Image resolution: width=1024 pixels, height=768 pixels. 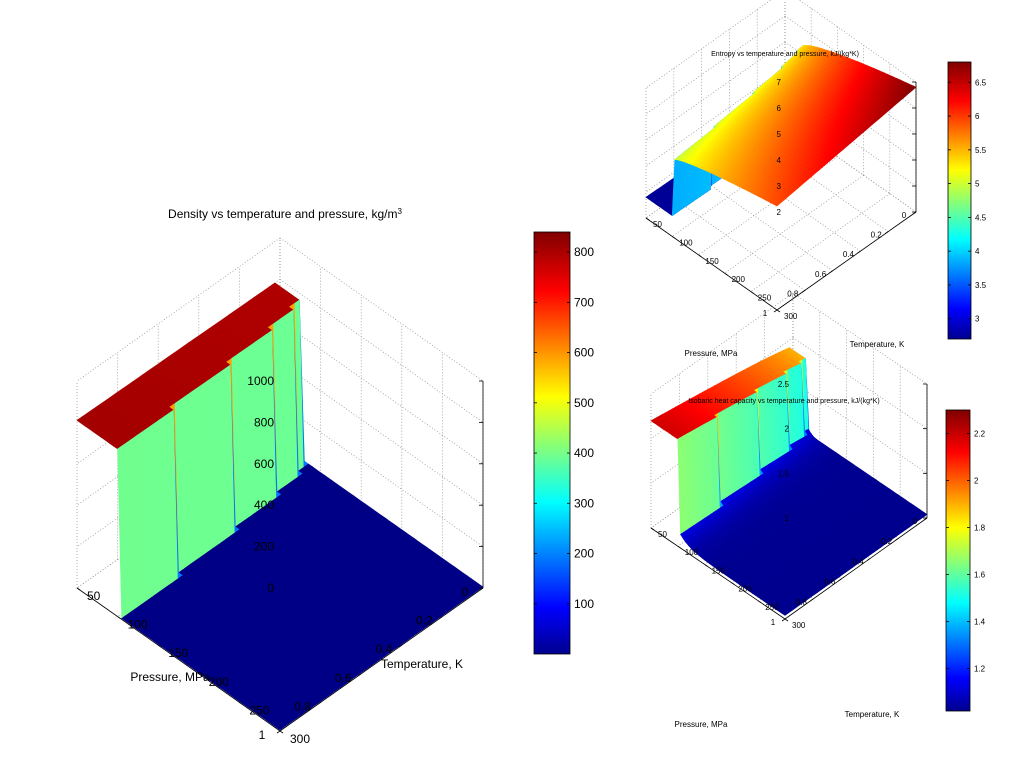 I want to click on density-colorbar, so click(x=552, y=443).